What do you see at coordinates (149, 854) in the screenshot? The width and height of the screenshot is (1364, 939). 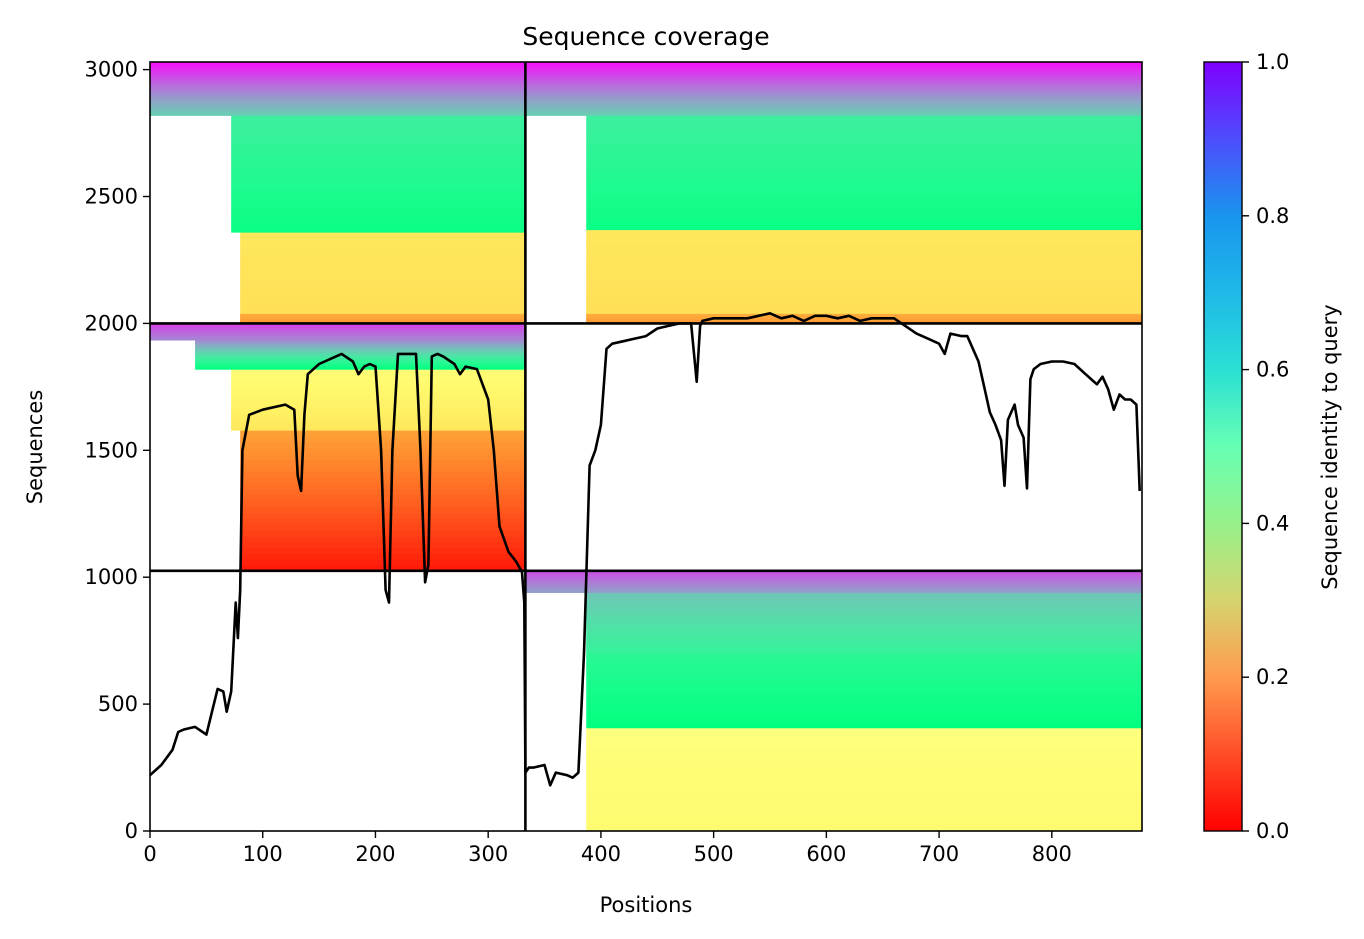 I see `x-tick-label: 0` at bounding box center [149, 854].